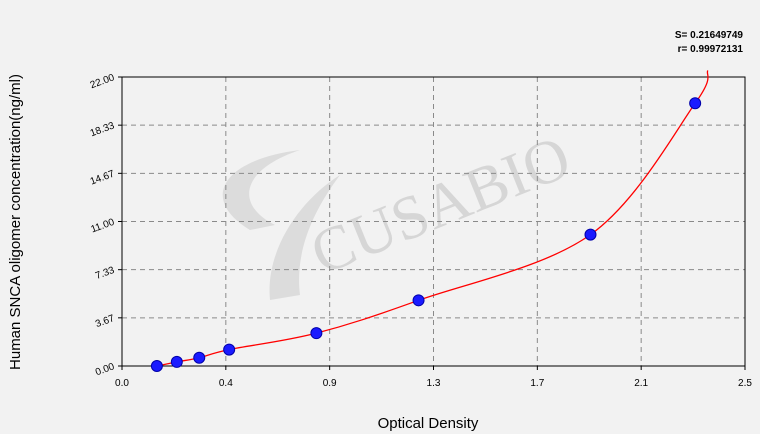 The width and height of the screenshot is (760, 434). Describe the element at coordinates (745, 383) in the screenshot. I see `x-tick-label: 2.5` at that location.